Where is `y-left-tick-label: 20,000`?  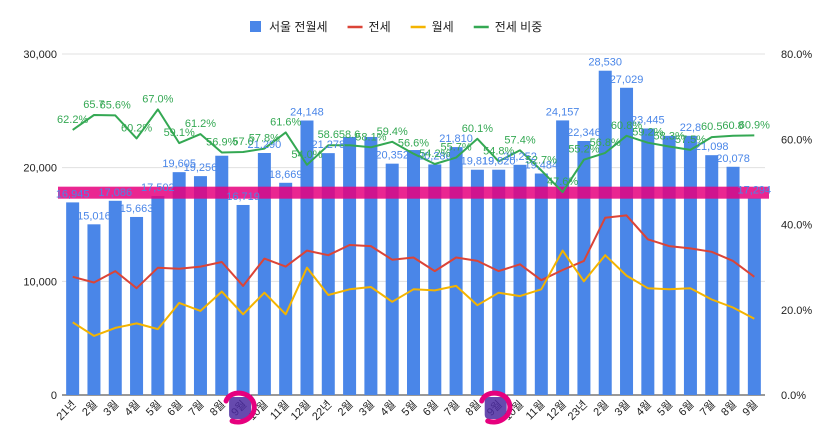 y-left-tick-label: 20,000 is located at coordinates (40, 169).